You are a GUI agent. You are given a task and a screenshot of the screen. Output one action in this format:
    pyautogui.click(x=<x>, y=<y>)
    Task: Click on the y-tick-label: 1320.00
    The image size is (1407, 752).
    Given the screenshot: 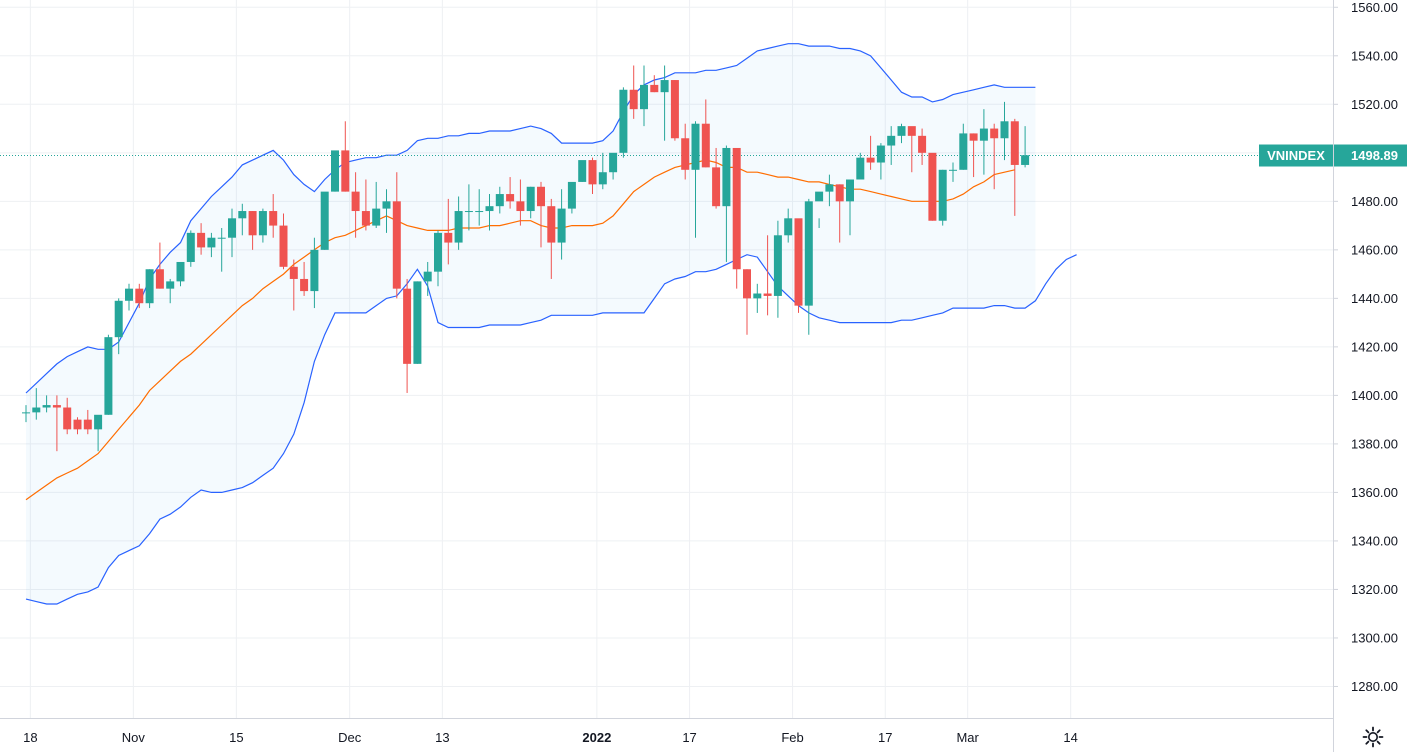 What is the action you would take?
    pyautogui.click(x=1374, y=589)
    